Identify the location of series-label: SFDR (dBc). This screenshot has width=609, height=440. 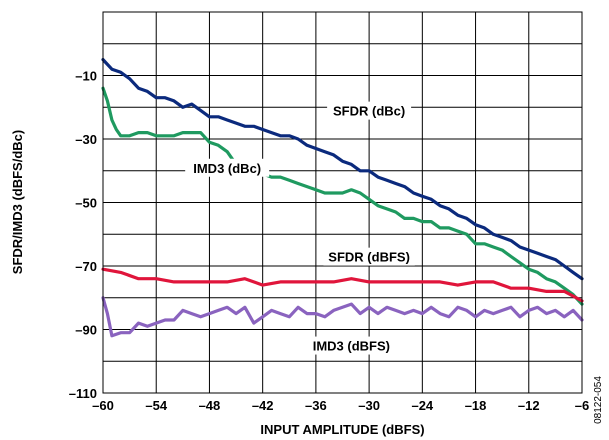
(369, 111).